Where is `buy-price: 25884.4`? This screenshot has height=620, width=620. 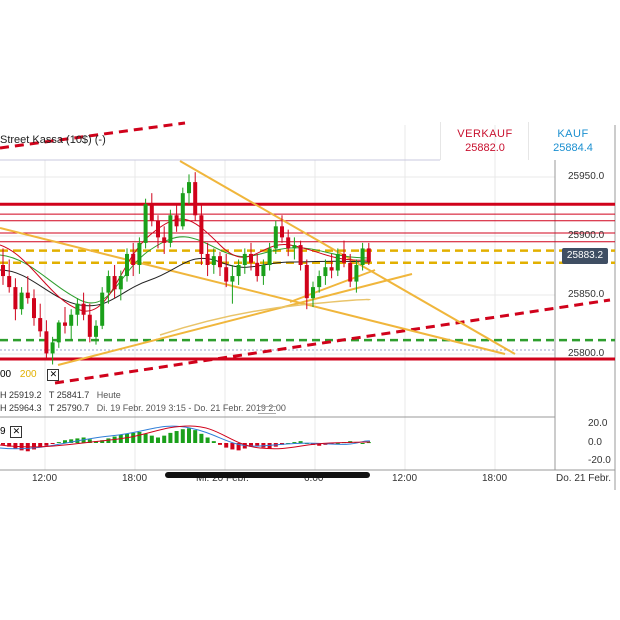
buy-price: 25884.4 is located at coordinates (573, 148).